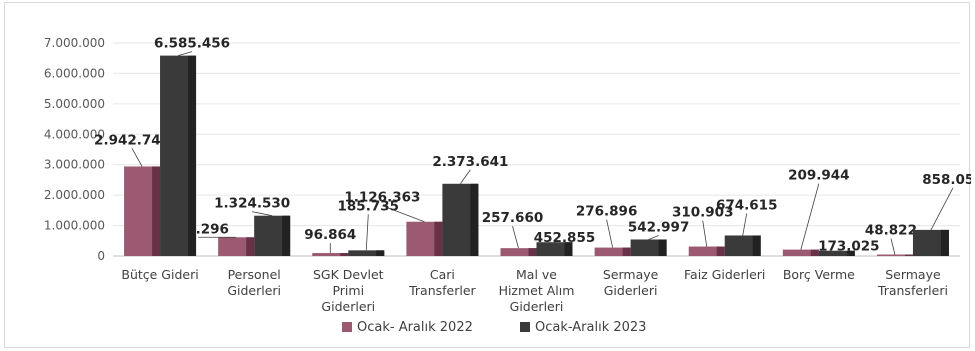  Describe the element at coordinates (565, 238) in the screenshot. I see `data-label: 452.855` at that location.